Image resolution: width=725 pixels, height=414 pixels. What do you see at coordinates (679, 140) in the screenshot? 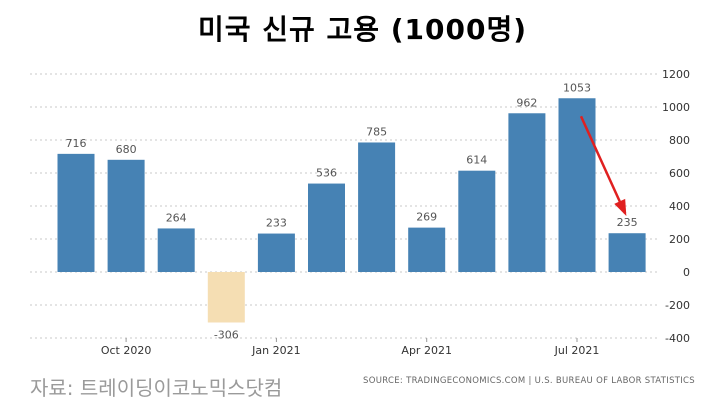
I see `y-tick-label: 800` at bounding box center [679, 140].